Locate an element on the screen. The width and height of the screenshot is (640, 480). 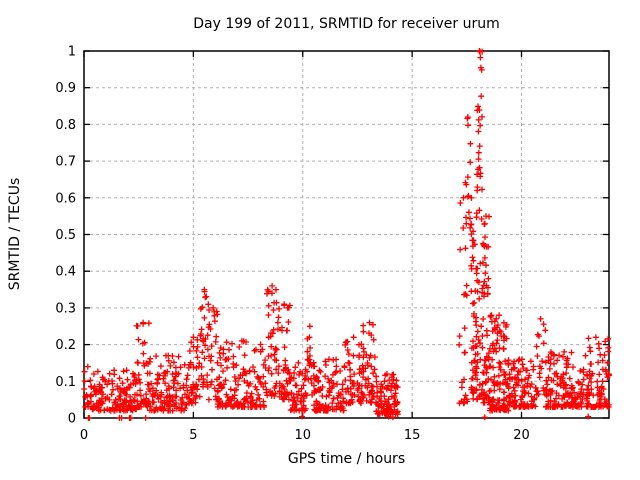
y-tick-label: 0.5 is located at coordinates (65, 235).